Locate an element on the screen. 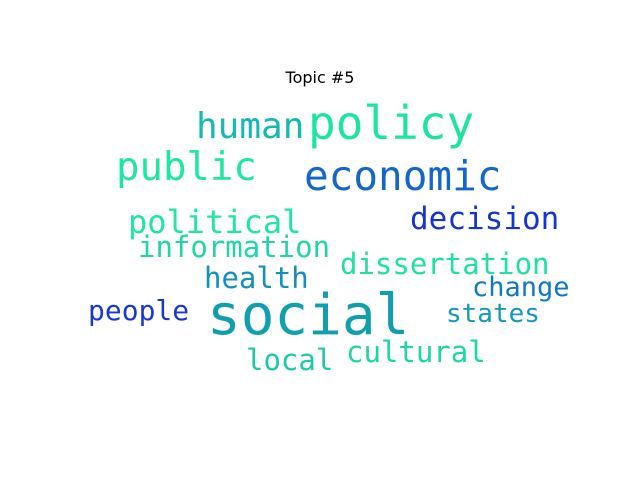 Image resolution: width=640 pixels, height=480 pixels. word-public: public is located at coordinates (186, 167).